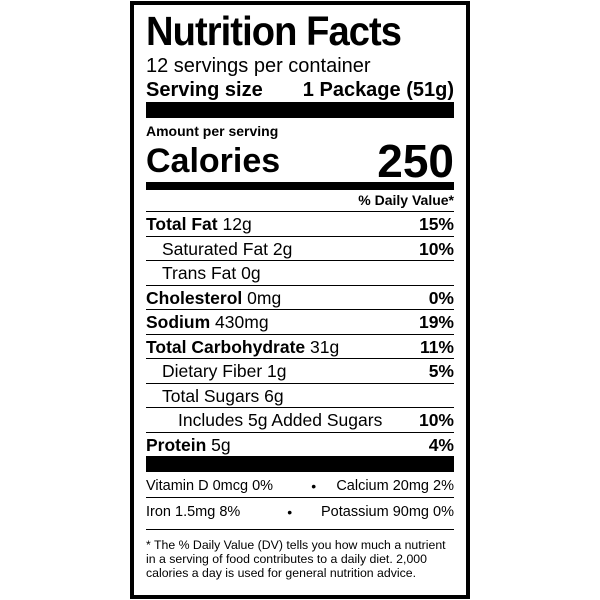  Describe the element at coordinates (282, 248) in the screenshot. I see `nutrient-amount: 2g` at that location.